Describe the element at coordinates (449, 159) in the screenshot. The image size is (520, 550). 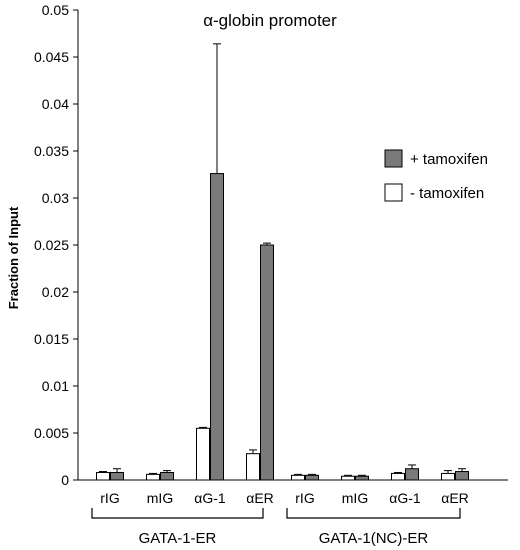
I see `legend-label: + tamoxifen` at that location.